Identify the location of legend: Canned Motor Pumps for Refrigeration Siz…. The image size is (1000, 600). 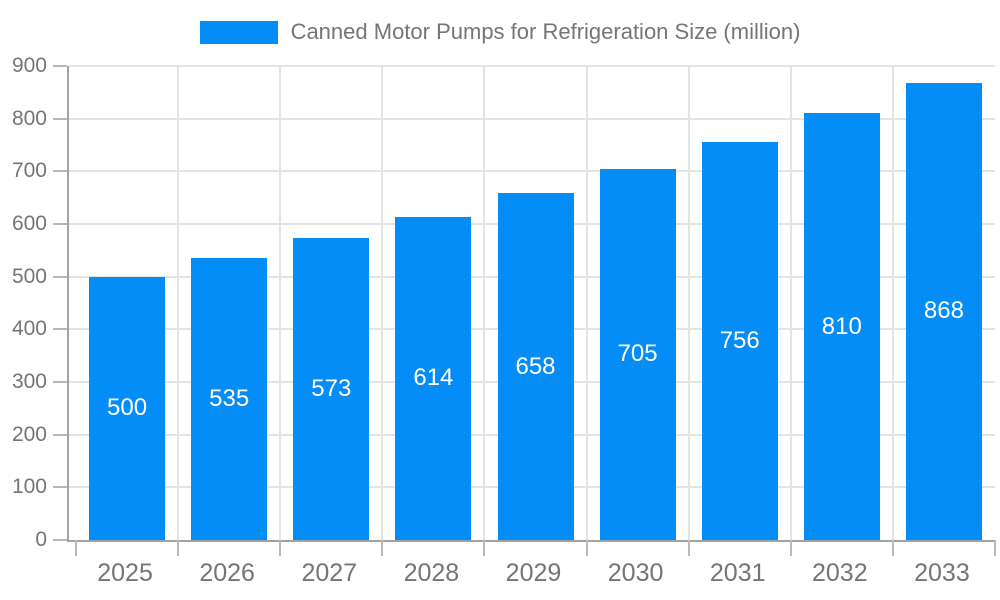
(500, 32).